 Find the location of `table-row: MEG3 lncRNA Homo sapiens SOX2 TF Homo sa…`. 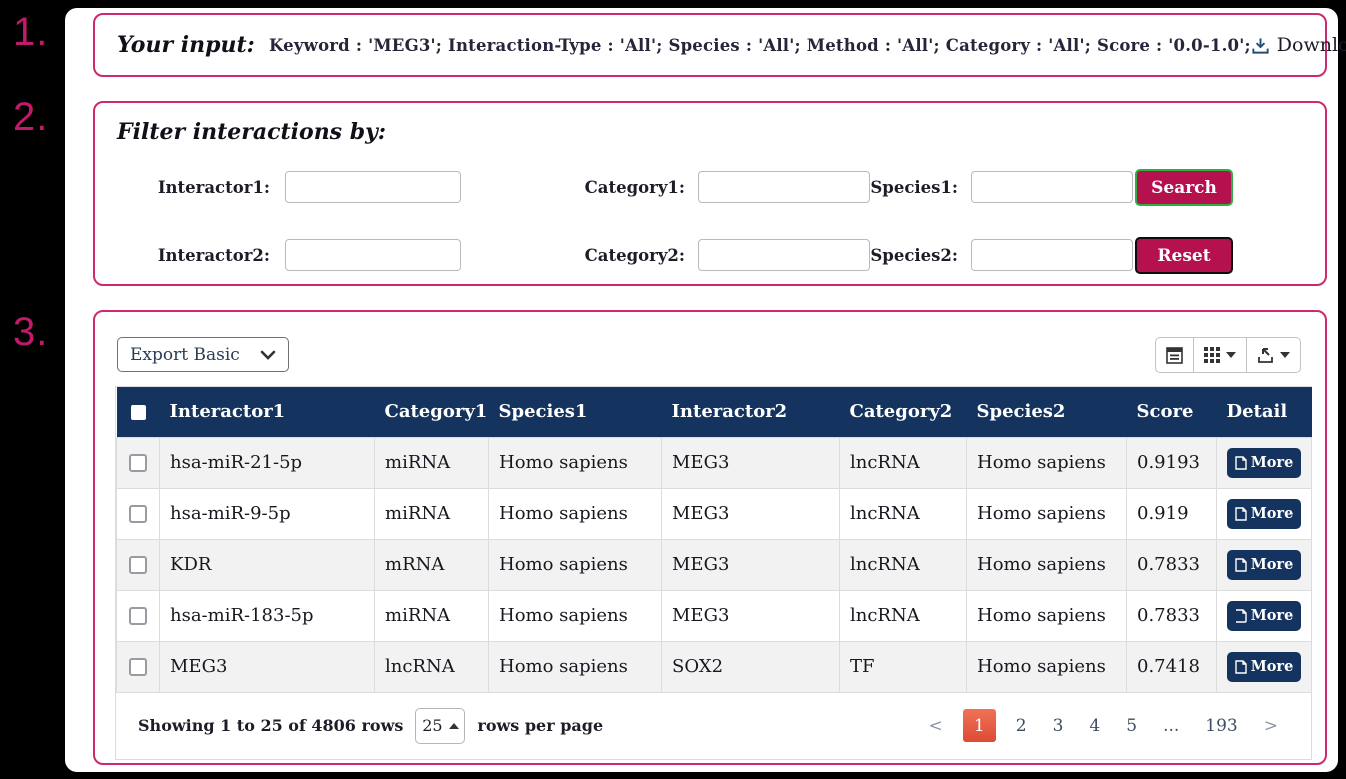

table-row: MEG3 lncRNA Homo sapiens SOX2 TF Homo sa… is located at coordinates (714, 666).